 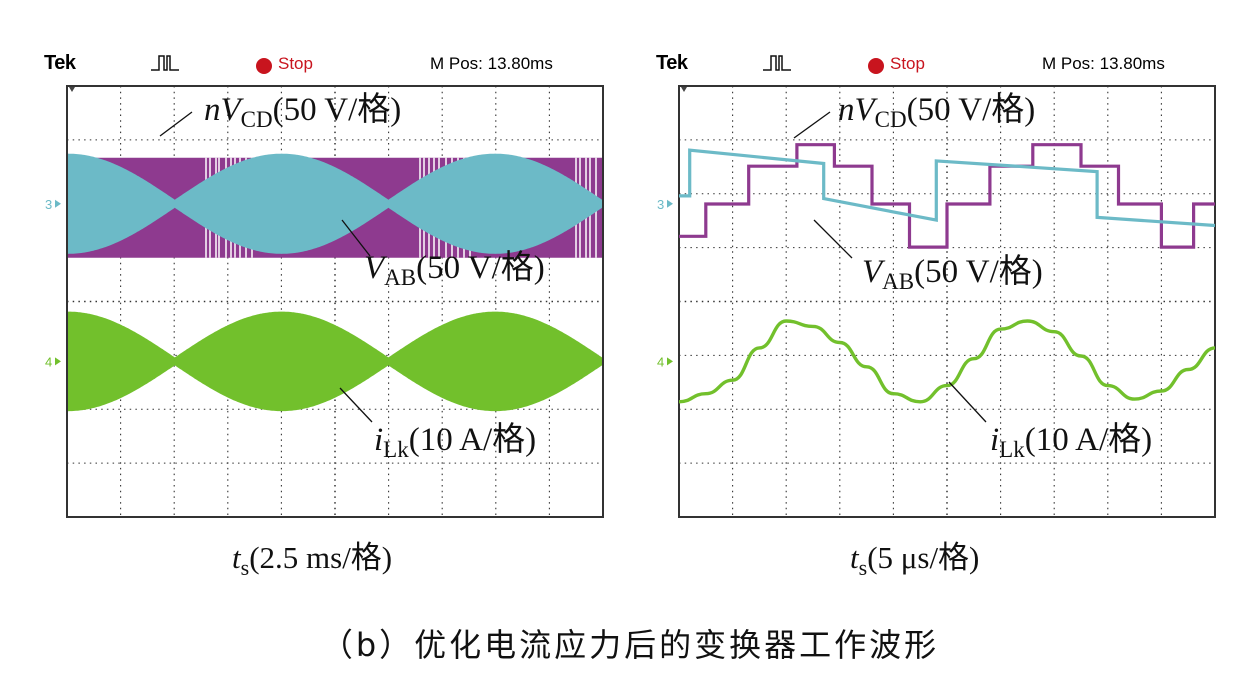 I want to click on series-vcd-line, so click(x=947, y=196).